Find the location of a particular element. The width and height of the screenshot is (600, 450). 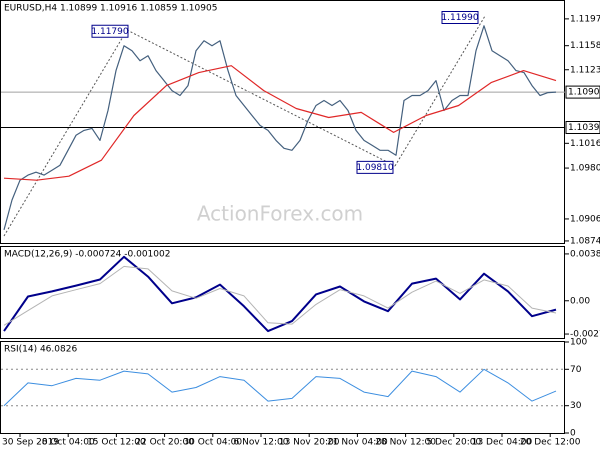

price-label: 1.10390 is located at coordinates (584, 128).